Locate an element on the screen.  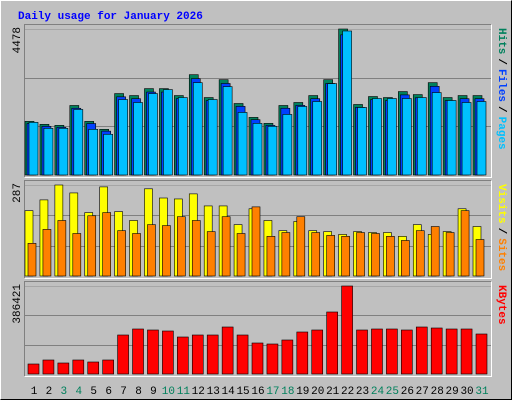
x-tick-label: 1 is located at coordinates (34, 392).